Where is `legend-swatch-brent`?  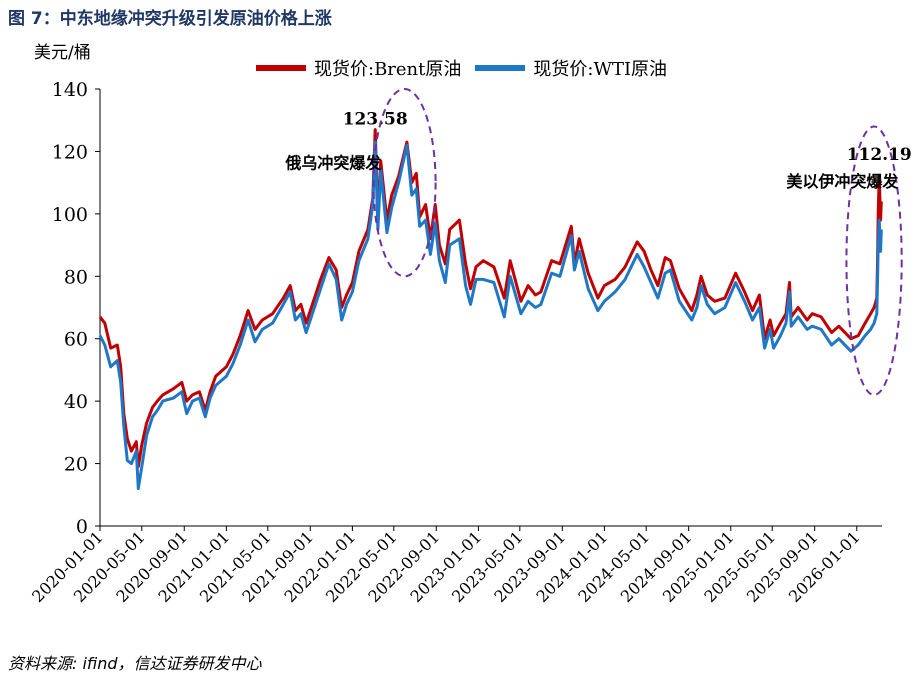
legend-swatch-brent is located at coordinates (281, 68).